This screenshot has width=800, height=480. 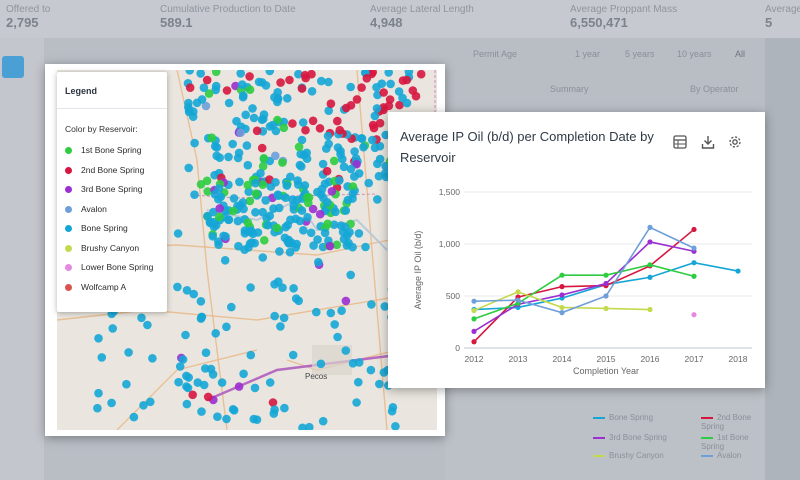 What do you see at coordinates (640, 54) in the screenshot?
I see `filter-5-years: 5 years` at bounding box center [640, 54].